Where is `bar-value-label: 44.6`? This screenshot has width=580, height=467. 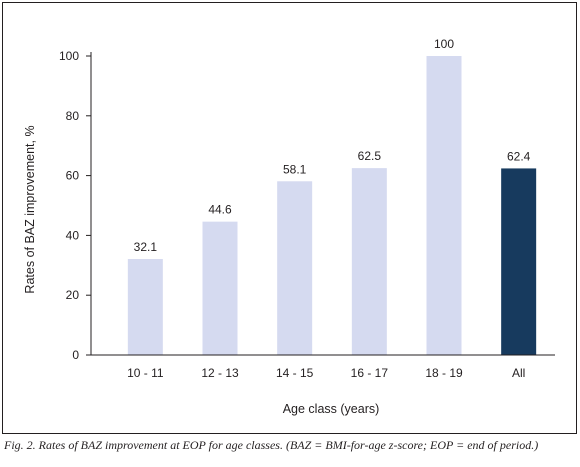 bar-value-label: 44.6 is located at coordinates (220, 210).